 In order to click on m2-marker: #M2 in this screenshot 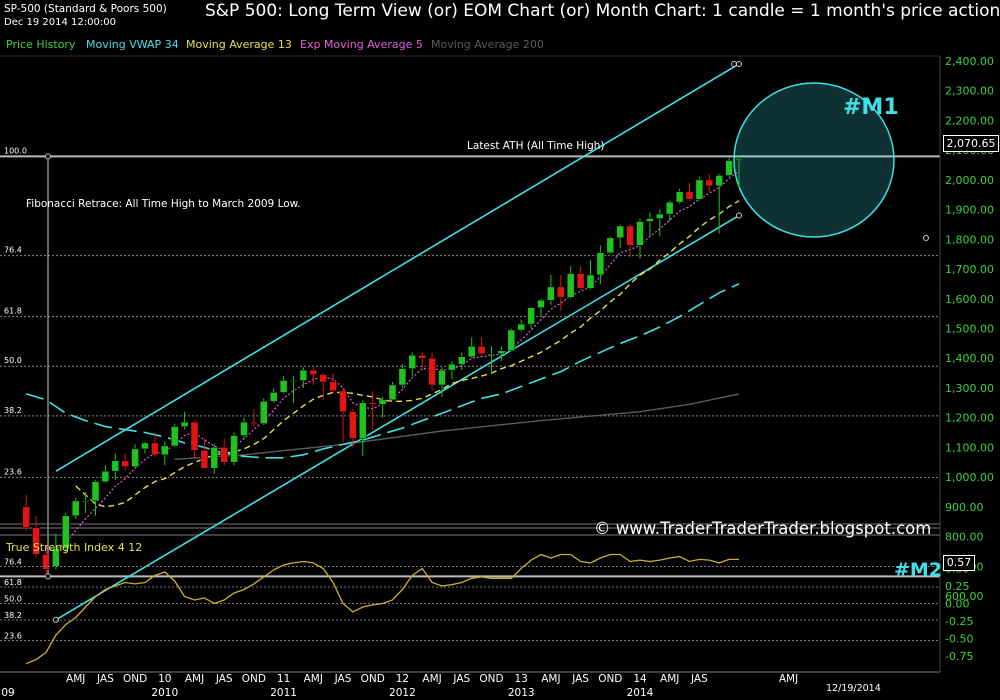, I will do `click(918, 570)`.